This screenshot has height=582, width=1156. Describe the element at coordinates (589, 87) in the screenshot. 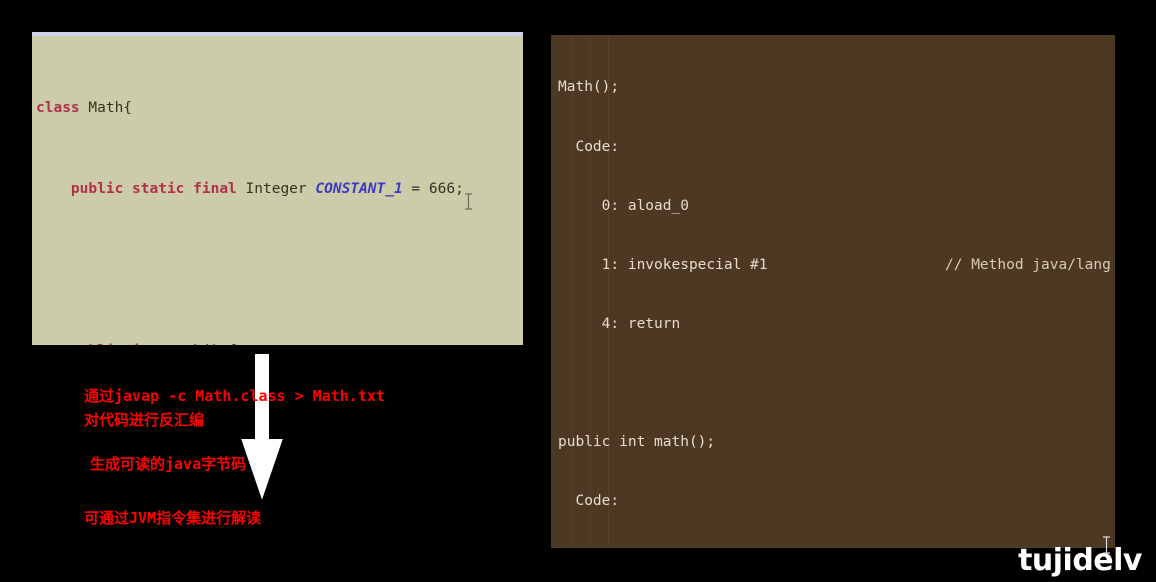

I see `bytecode-text: Math();` at that location.